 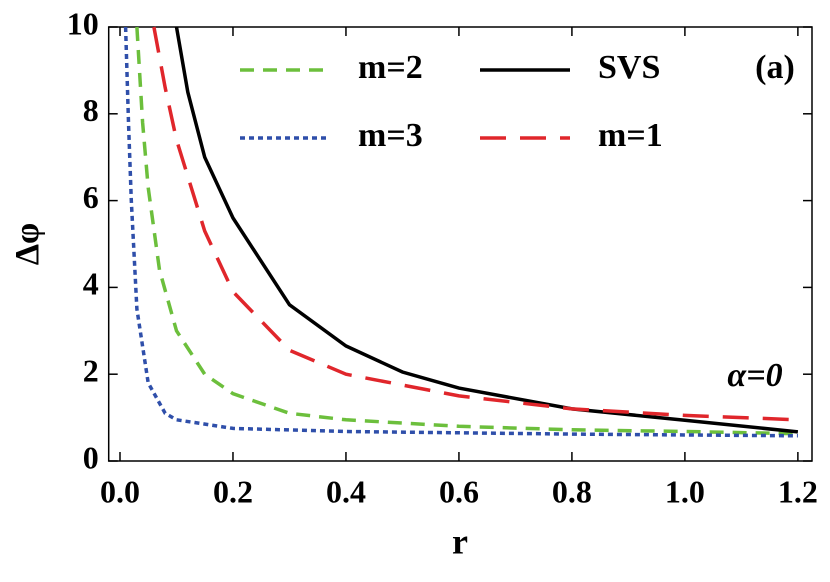 What do you see at coordinates (83, 23) in the screenshot?
I see `y-tick-label: 10` at bounding box center [83, 23].